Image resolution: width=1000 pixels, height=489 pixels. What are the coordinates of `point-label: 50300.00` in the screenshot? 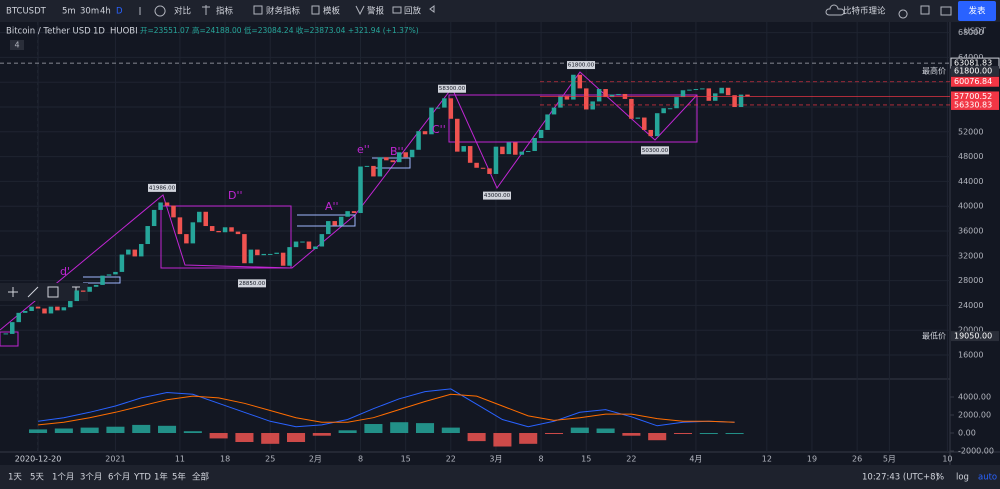 It's located at (655, 151).